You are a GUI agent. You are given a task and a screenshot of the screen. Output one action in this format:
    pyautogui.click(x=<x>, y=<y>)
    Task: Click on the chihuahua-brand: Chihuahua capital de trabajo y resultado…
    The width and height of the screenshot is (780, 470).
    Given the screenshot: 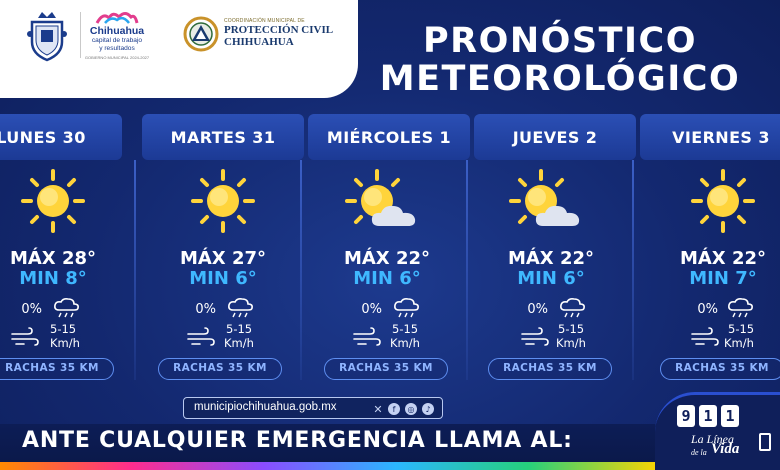 What is the action you would take?
    pyautogui.click(x=117, y=35)
    